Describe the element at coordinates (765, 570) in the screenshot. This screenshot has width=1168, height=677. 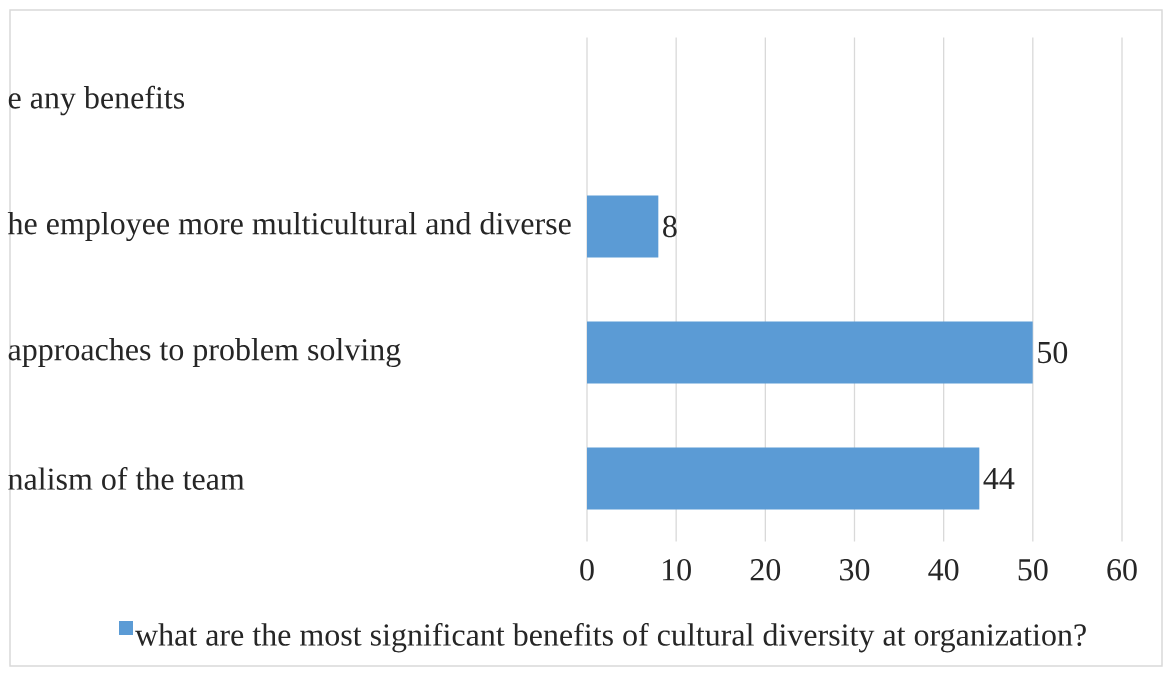
I see `x-tick-label: 20` at that location.